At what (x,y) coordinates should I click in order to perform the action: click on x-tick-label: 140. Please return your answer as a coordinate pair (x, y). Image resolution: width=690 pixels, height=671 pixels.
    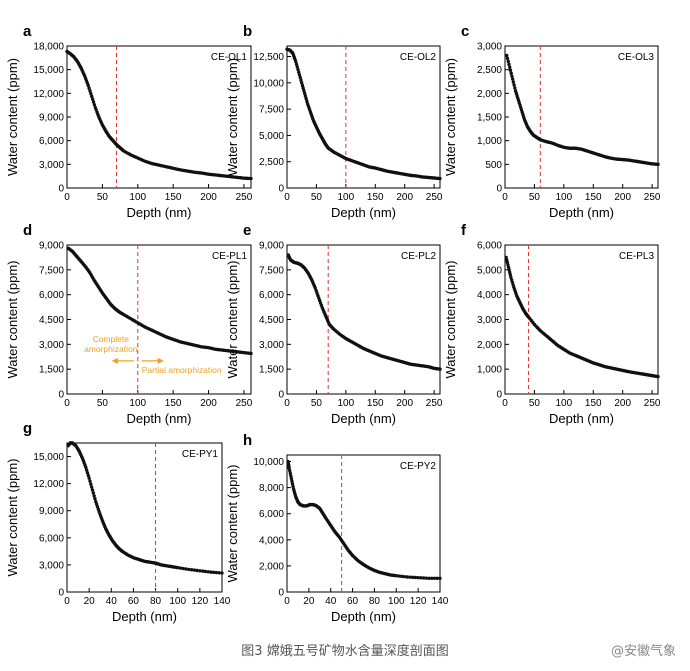
    Looking at the image, I should click on (222, 601).